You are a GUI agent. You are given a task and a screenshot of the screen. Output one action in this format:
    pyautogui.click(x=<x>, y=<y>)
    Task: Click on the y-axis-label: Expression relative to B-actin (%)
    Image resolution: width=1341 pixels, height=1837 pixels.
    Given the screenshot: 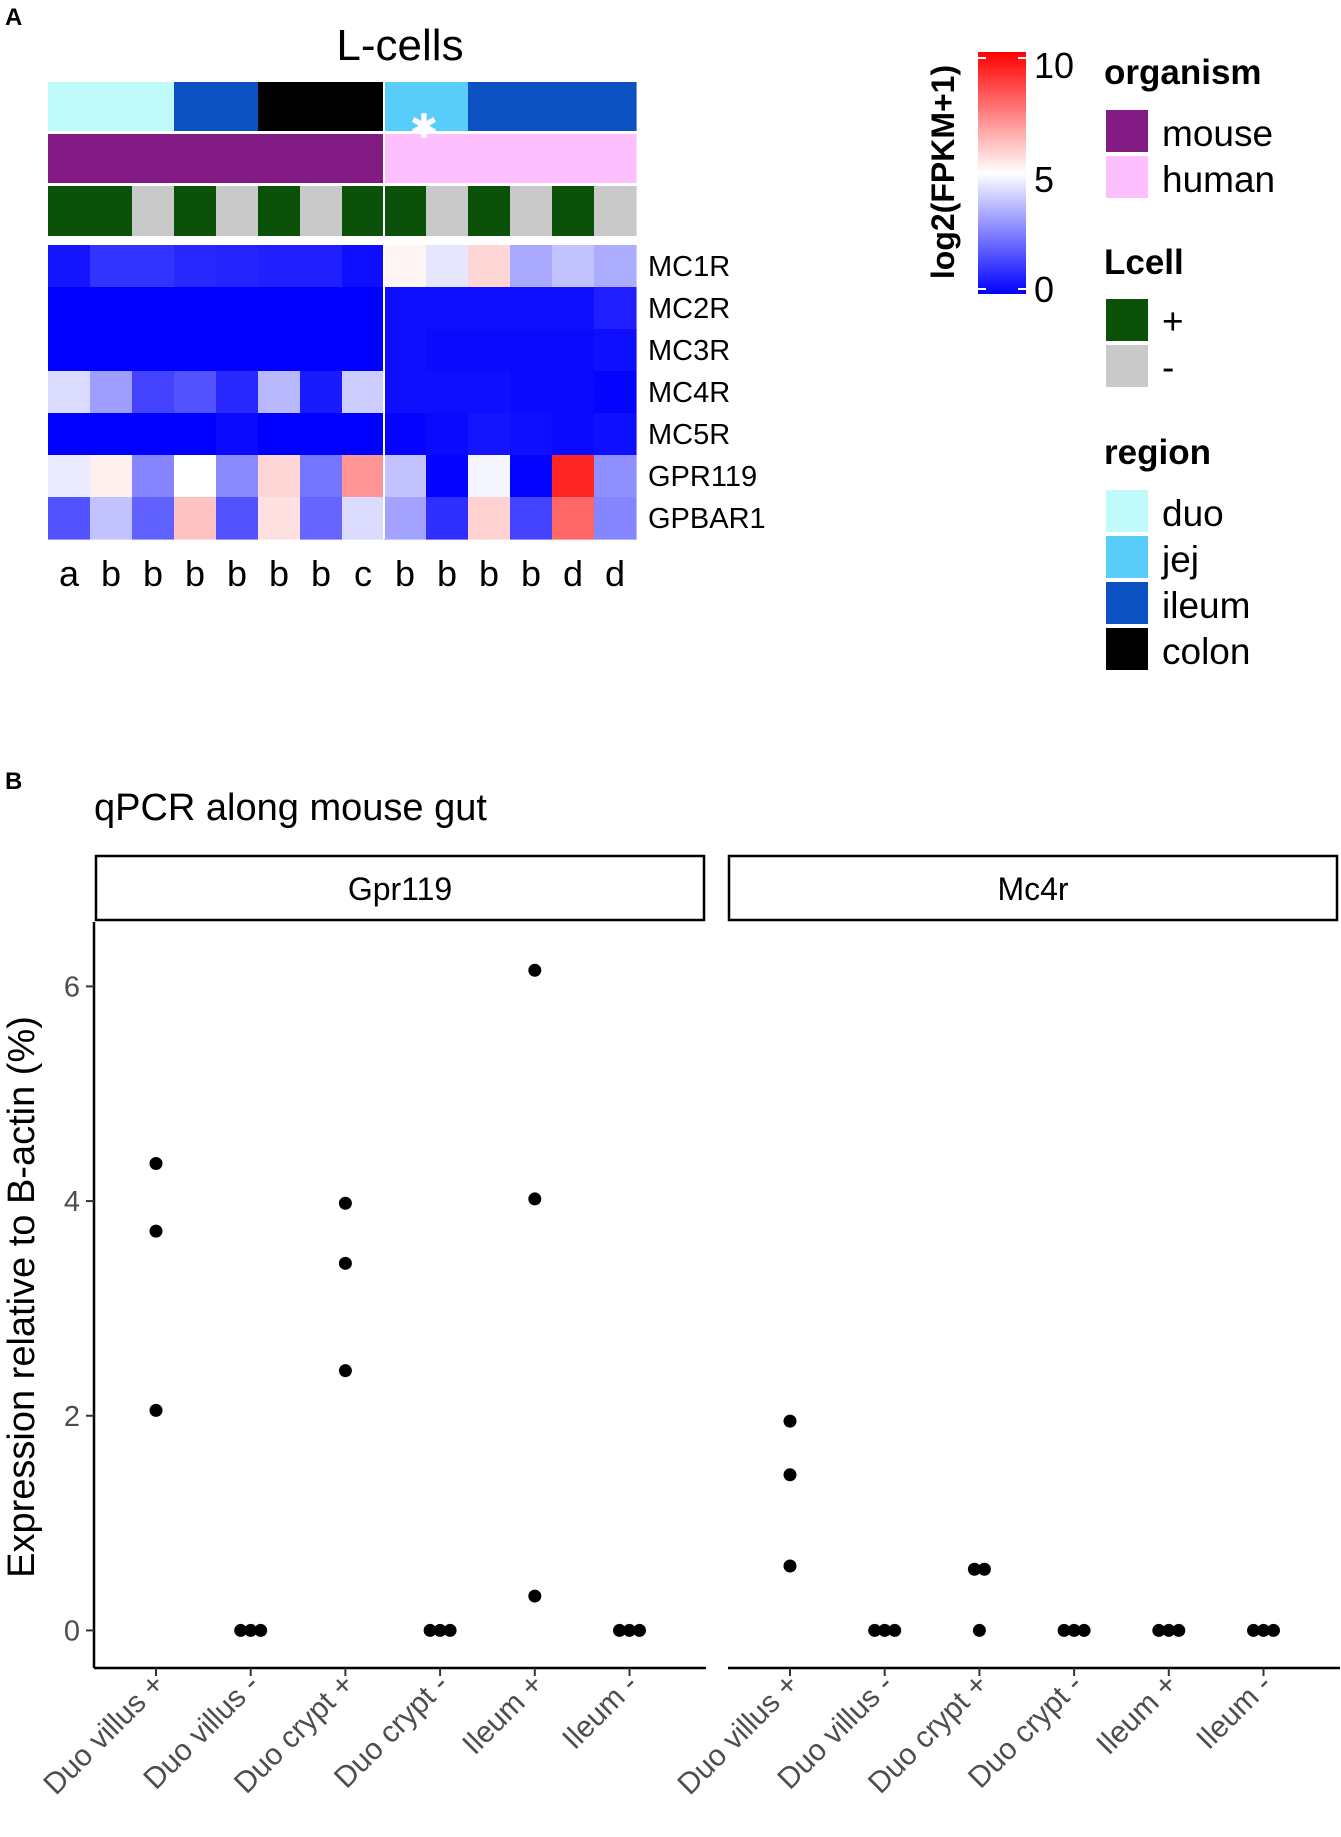 What is the action you would take?
    pyautogui.click(x=22, y=1297)
    